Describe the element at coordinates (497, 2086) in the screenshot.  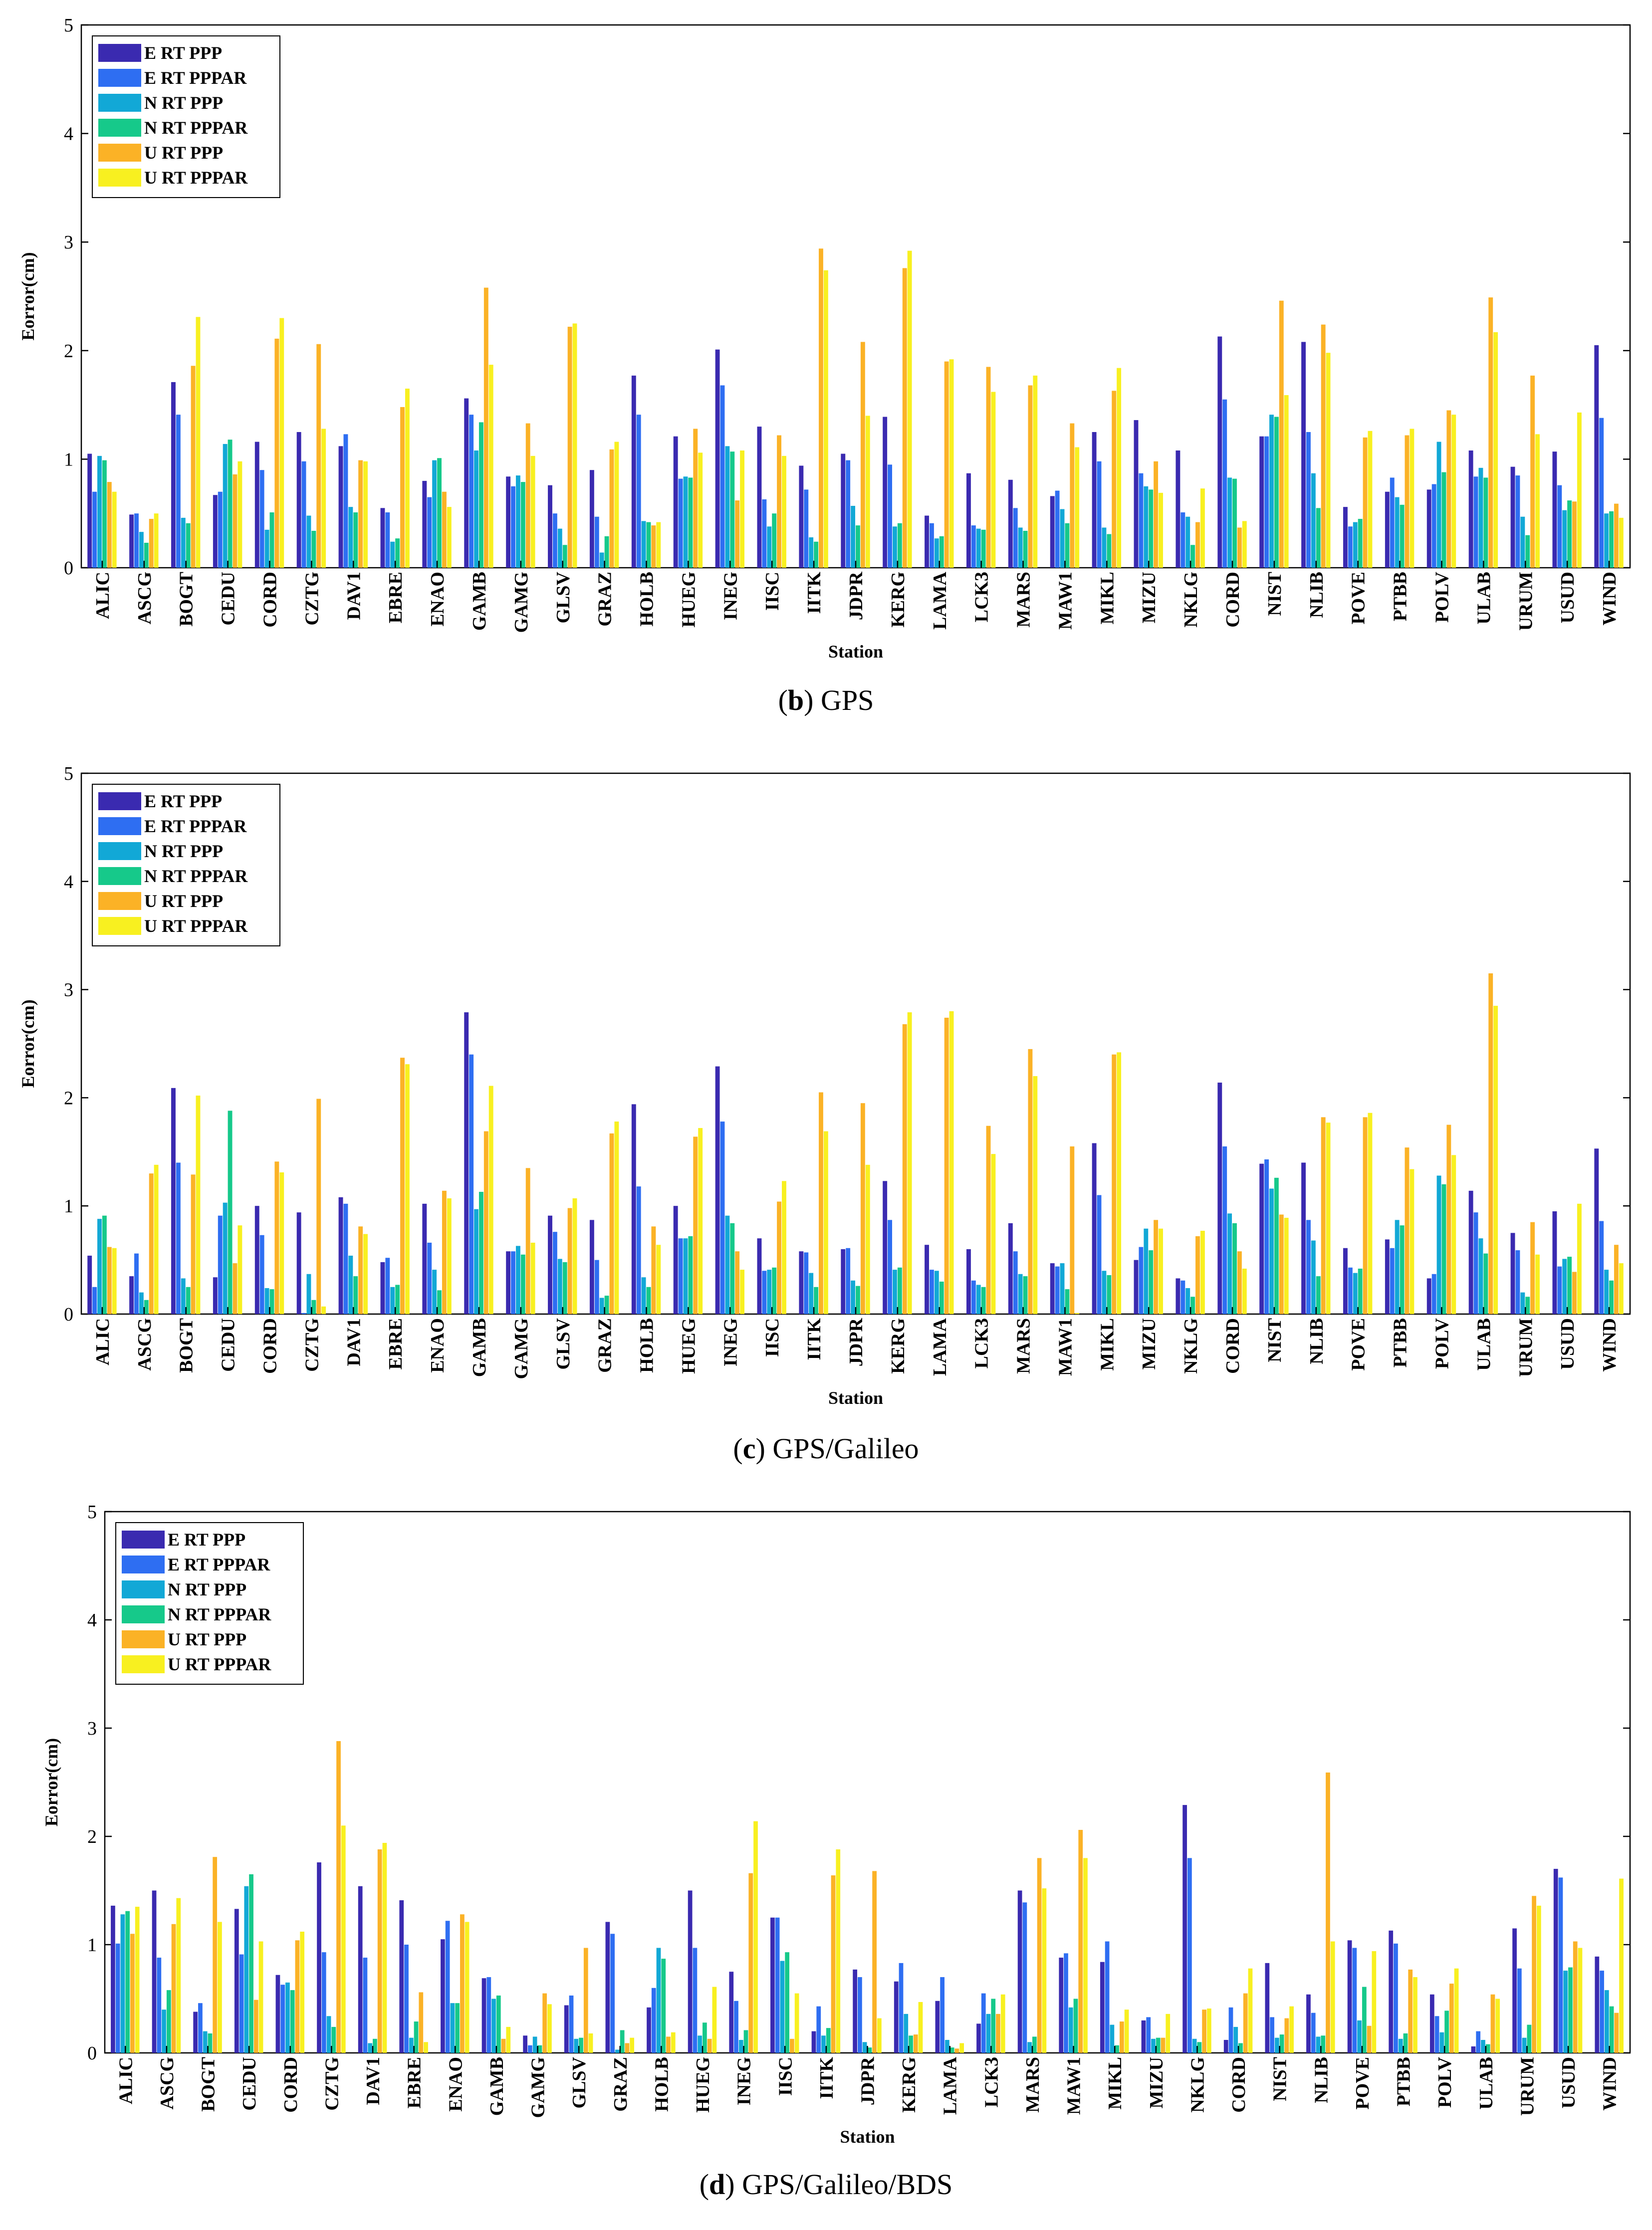
I see `x-tick-label-gamb: GAMB` at that location.